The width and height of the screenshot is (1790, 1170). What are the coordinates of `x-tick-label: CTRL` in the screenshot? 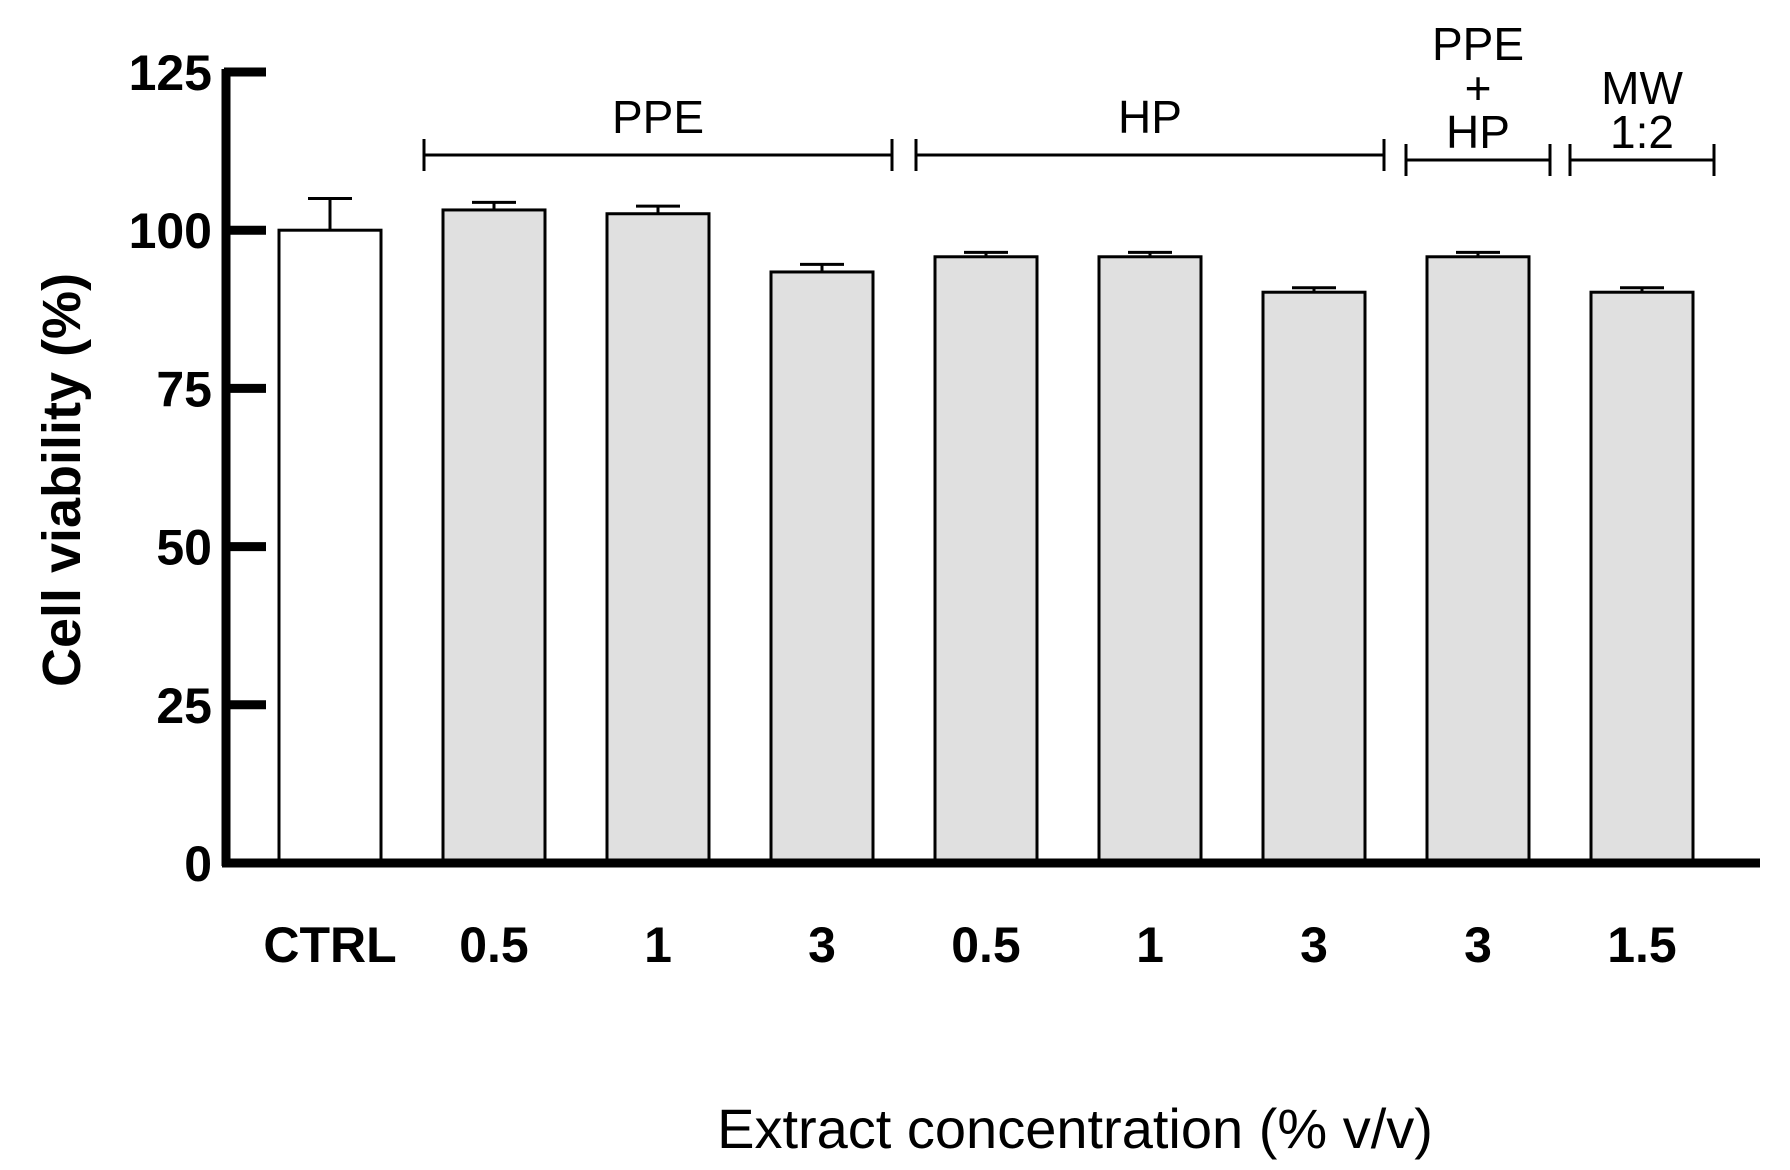 It's located at (329, 945).